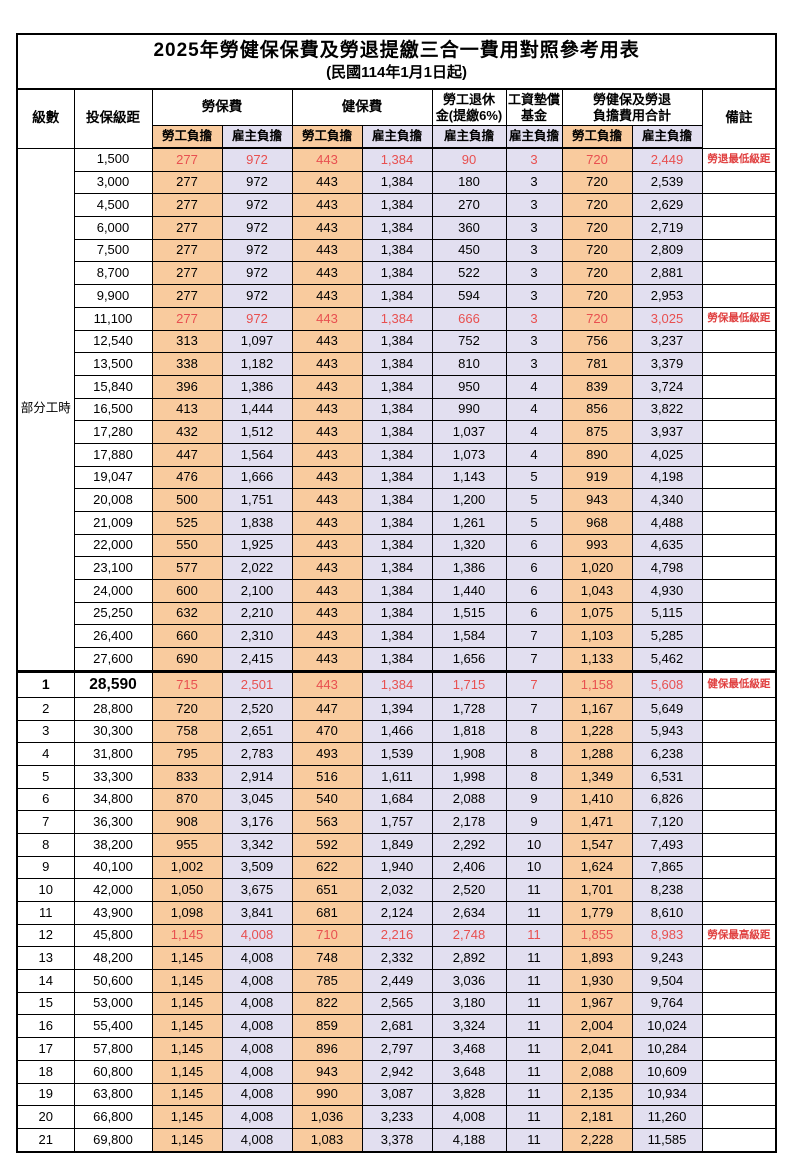  What do you see at coordinates (327, 1049) in the screenshot?
I see `cell-health-employee: 896` at bounding box center [327, 1049].